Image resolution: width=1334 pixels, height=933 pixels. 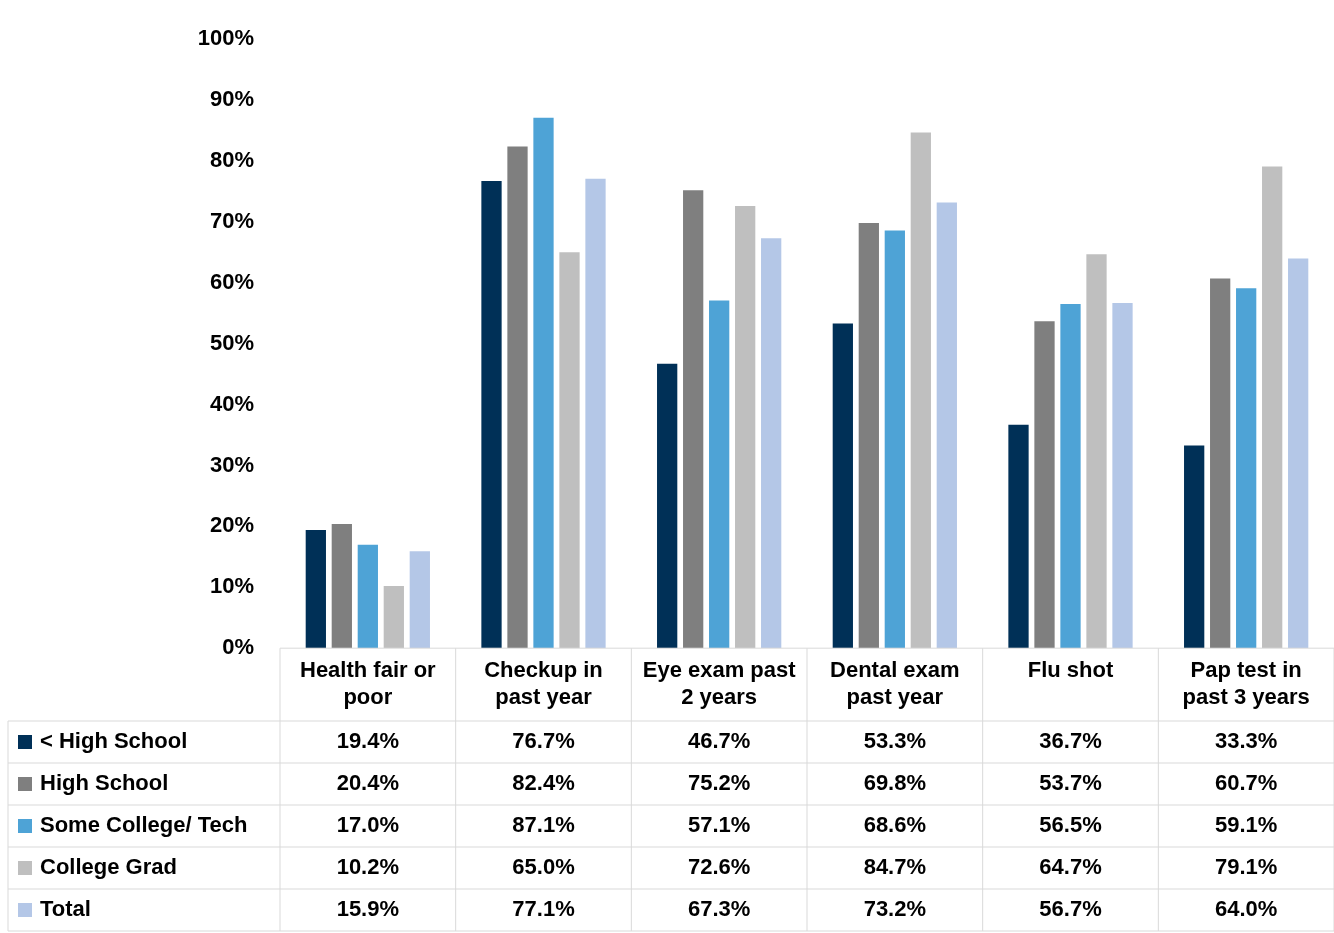 I want to click on y-tick-label: 70%, so click(x=231, y=220).